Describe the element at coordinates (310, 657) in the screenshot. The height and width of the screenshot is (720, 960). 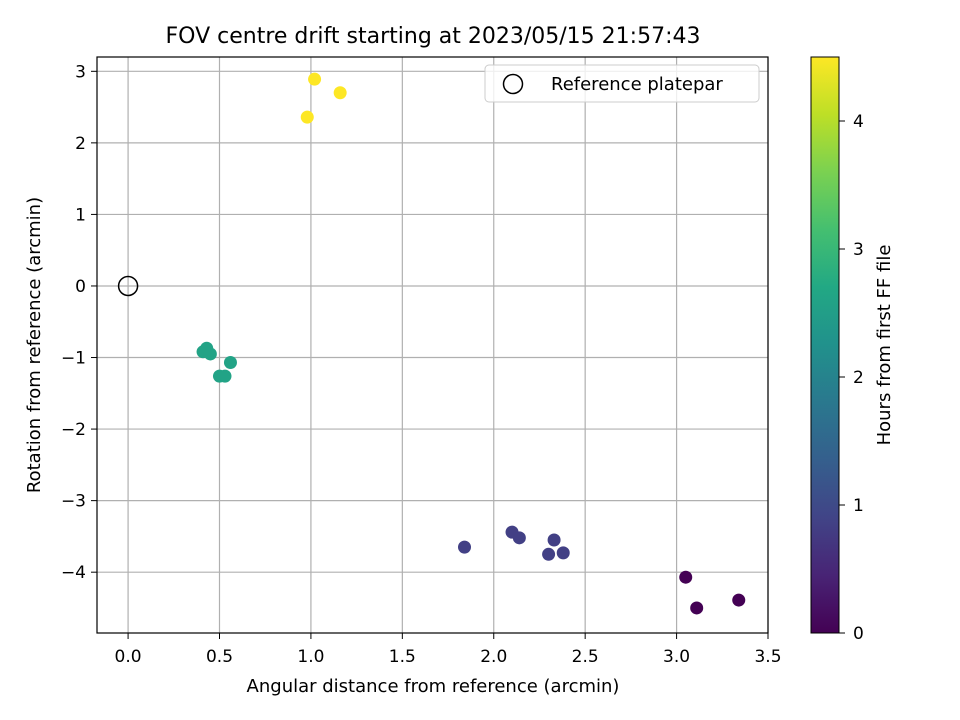
I see `x-tick-label: 1.0` at that location.